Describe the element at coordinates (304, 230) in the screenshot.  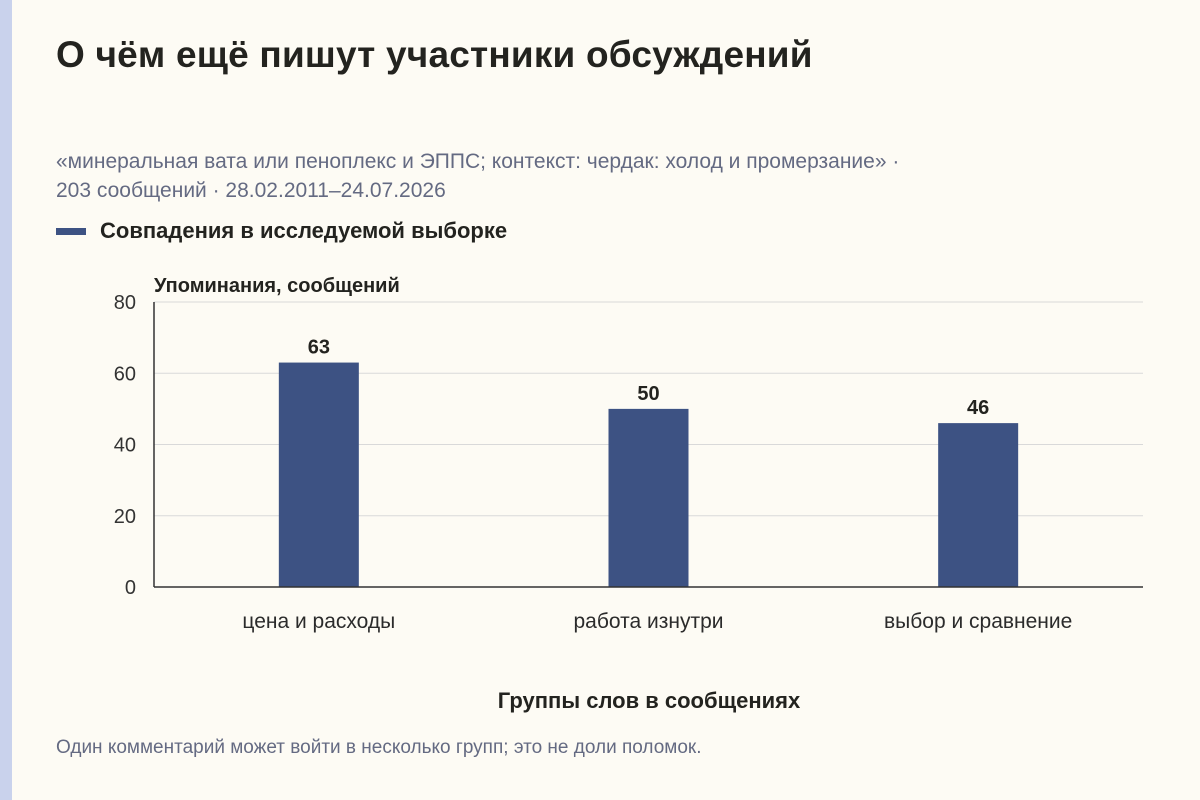
I see `legend-label: Совпадения в исследуемой выборке` at that location.